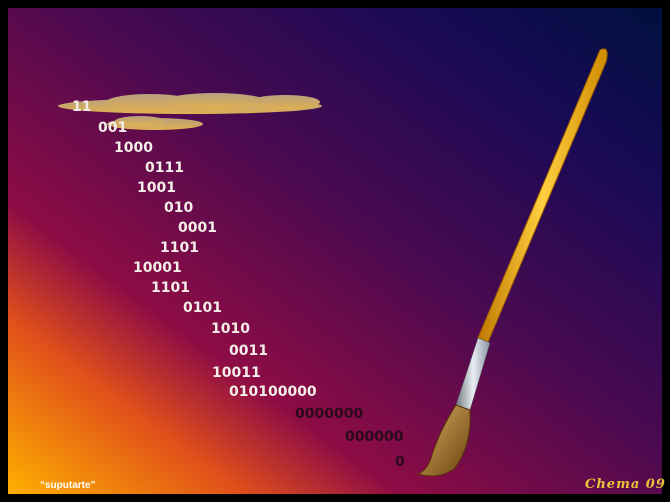 Image resolution: width=670 pixels, height=502 pixels. What do you see at coordinates (190, 111) in the screenshot?
I see `cloud` at bounding box center [190, 111].